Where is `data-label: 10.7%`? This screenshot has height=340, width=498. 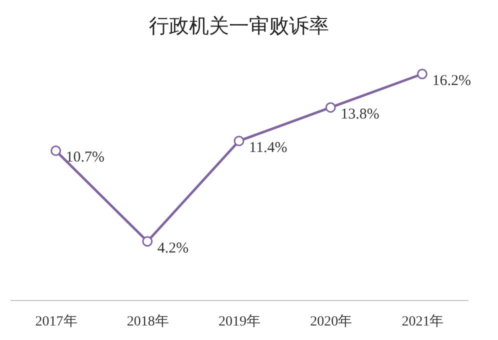
data-label: 10.7% is located at coordinates (85, 158).